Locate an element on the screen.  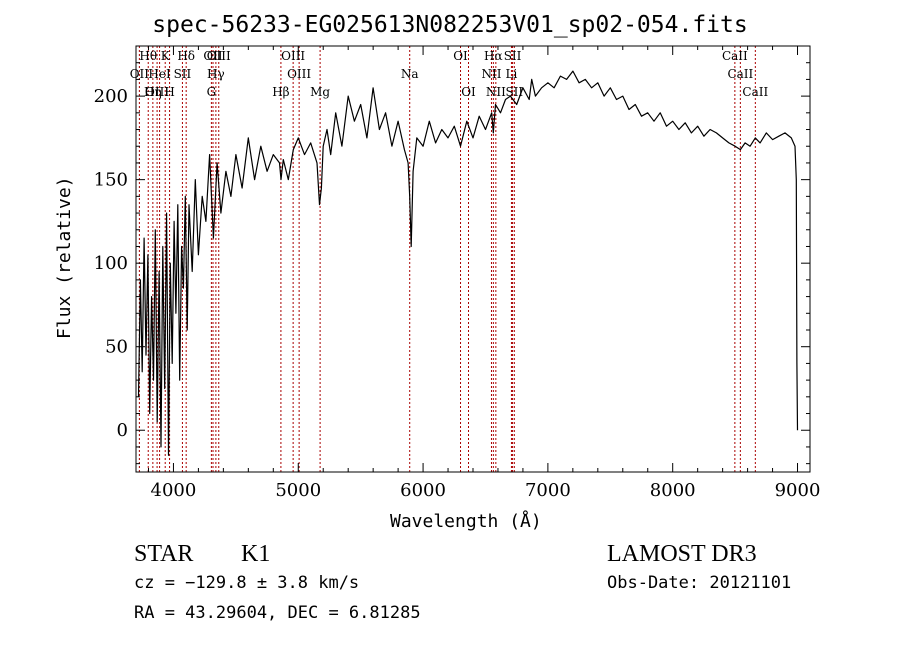
y-axis-label: Flux (relative) is located at coordinates (64, 257).